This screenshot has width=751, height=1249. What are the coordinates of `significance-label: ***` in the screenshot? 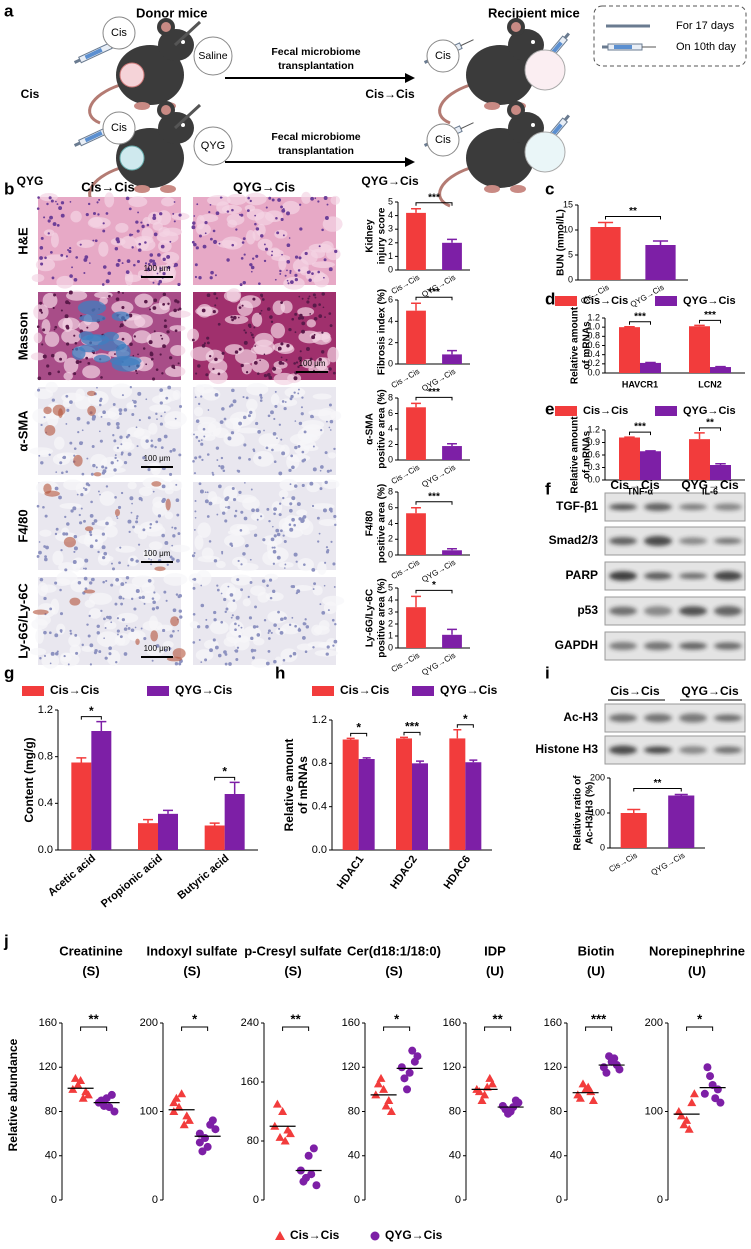 It's located at (710, 315).